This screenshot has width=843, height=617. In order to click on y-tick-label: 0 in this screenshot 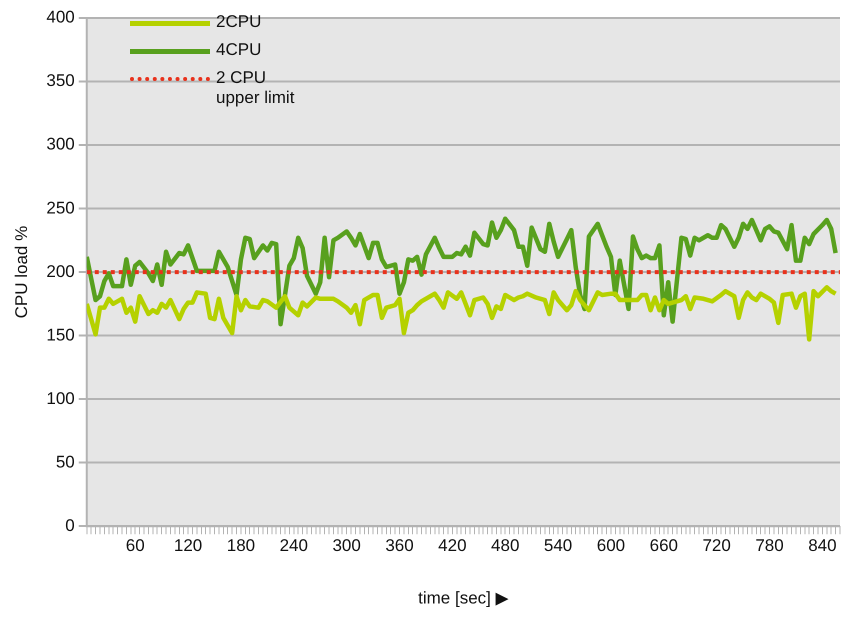, I will do `click(70, 525)`.